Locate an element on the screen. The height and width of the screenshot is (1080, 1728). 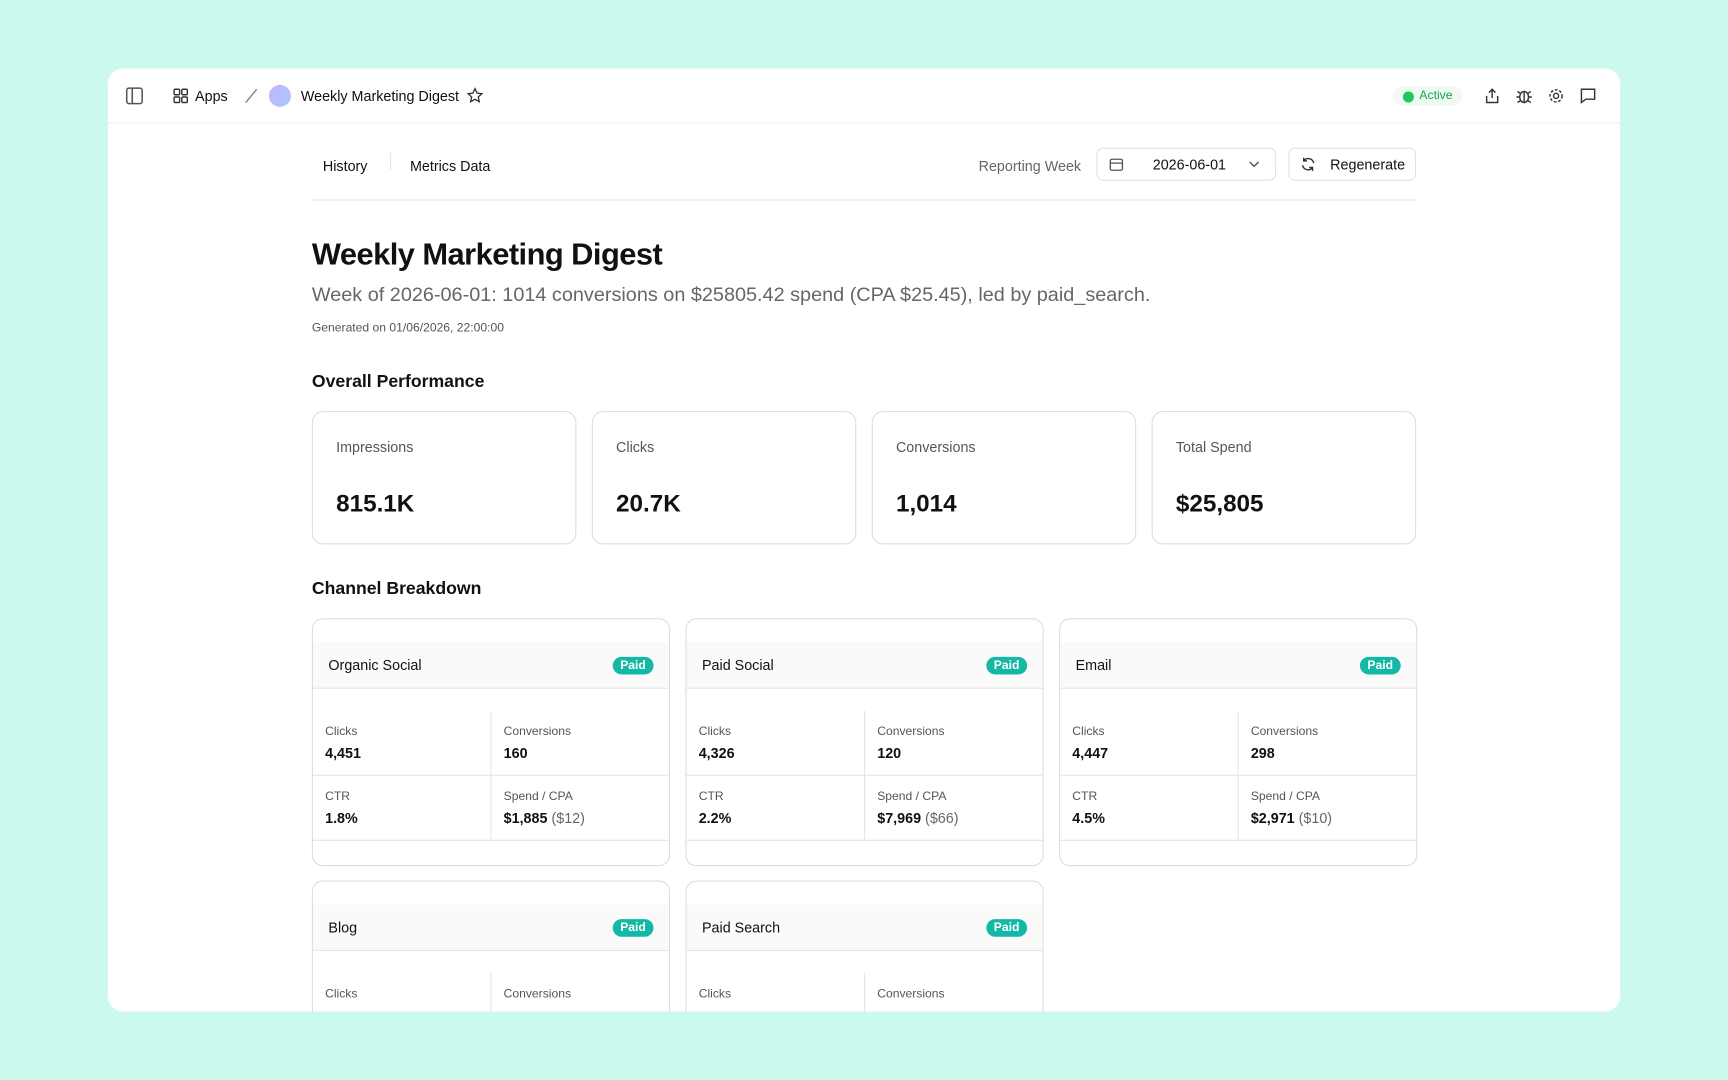
generated-time: Generated on 01/06/2026, 22:00:00 is located at coordinates (407, 328).